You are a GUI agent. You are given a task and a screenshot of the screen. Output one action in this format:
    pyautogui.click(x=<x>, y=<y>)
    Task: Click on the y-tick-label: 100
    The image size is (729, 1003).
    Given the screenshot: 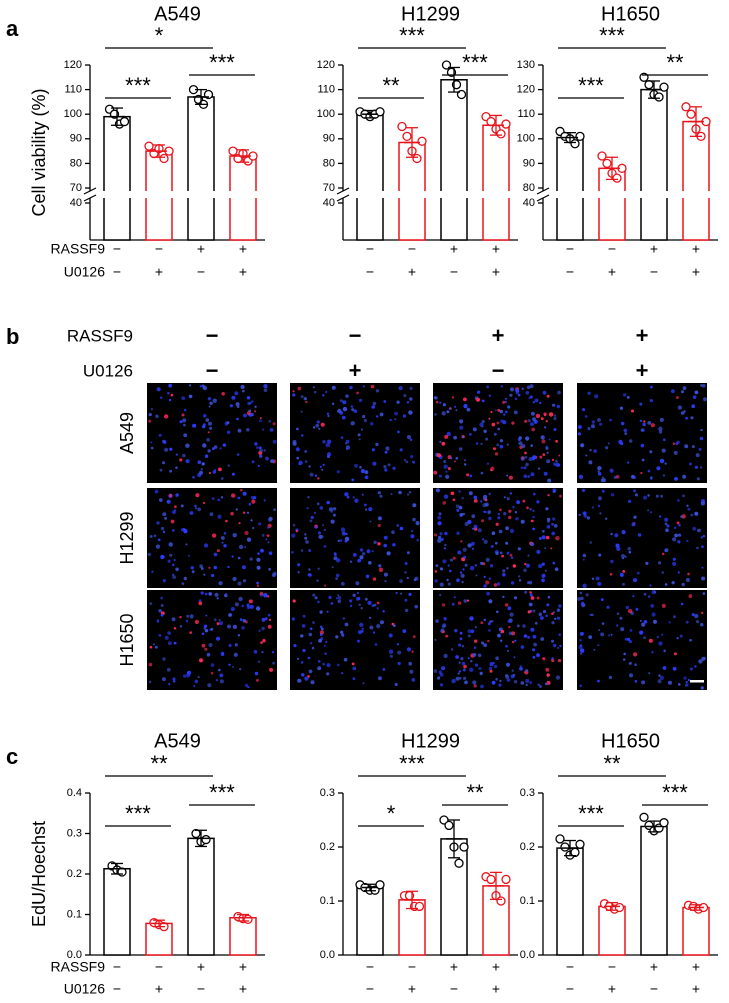 What is the action you would take?
    pyautogui.click(x=326, y=114)
    